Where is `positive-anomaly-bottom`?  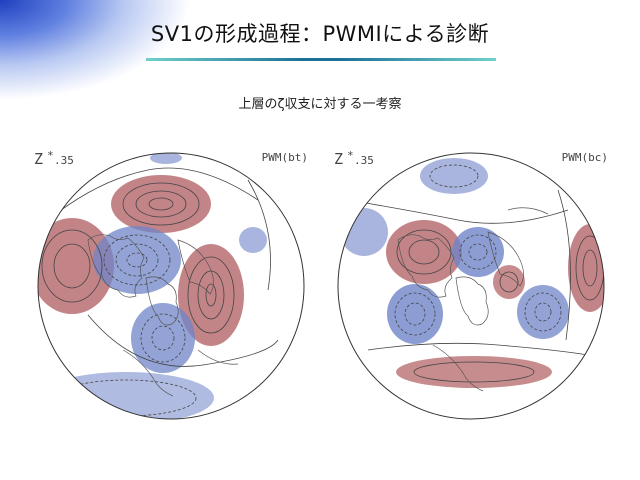 positive-anomaly-bottom is located at coordinates (474, 372).